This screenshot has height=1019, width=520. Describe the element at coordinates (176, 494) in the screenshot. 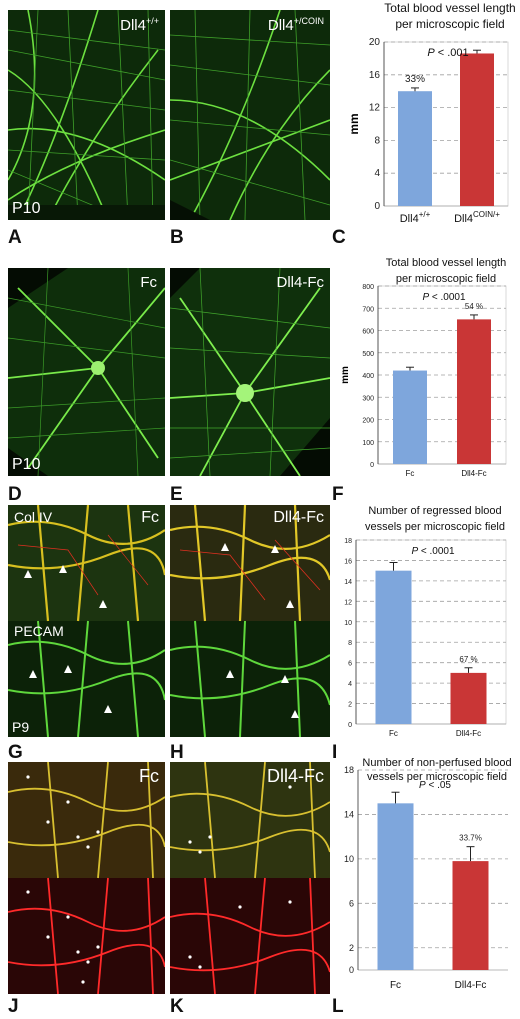

I see `panel-letter-e: E` at that location.